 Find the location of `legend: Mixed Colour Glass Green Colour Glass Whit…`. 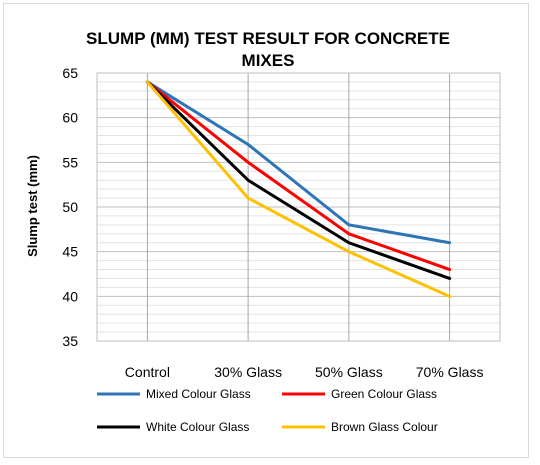

legend: Mixed Colour Glass Green Colour Glass Whit… is located at coordinates (267, 410).